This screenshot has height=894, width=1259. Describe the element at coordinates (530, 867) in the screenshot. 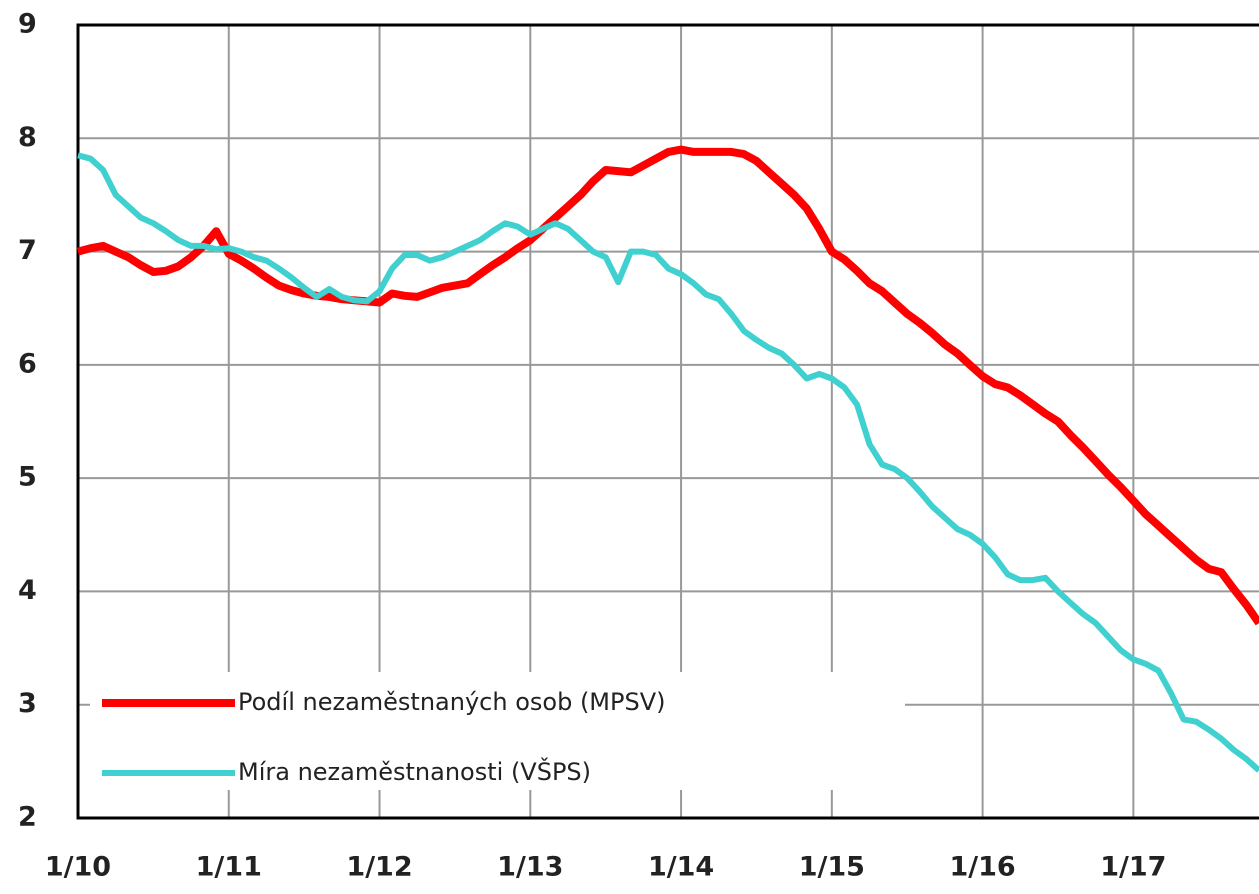

I see `x-tick-label: 1/13` at that location.